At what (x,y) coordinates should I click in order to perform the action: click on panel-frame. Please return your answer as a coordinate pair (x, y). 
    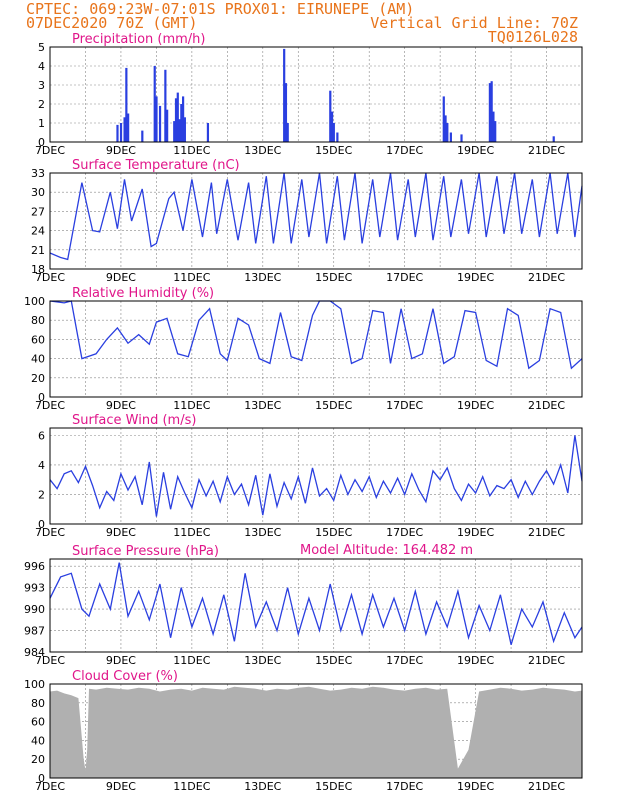
    Looking at the image, I should click on (316, 605).